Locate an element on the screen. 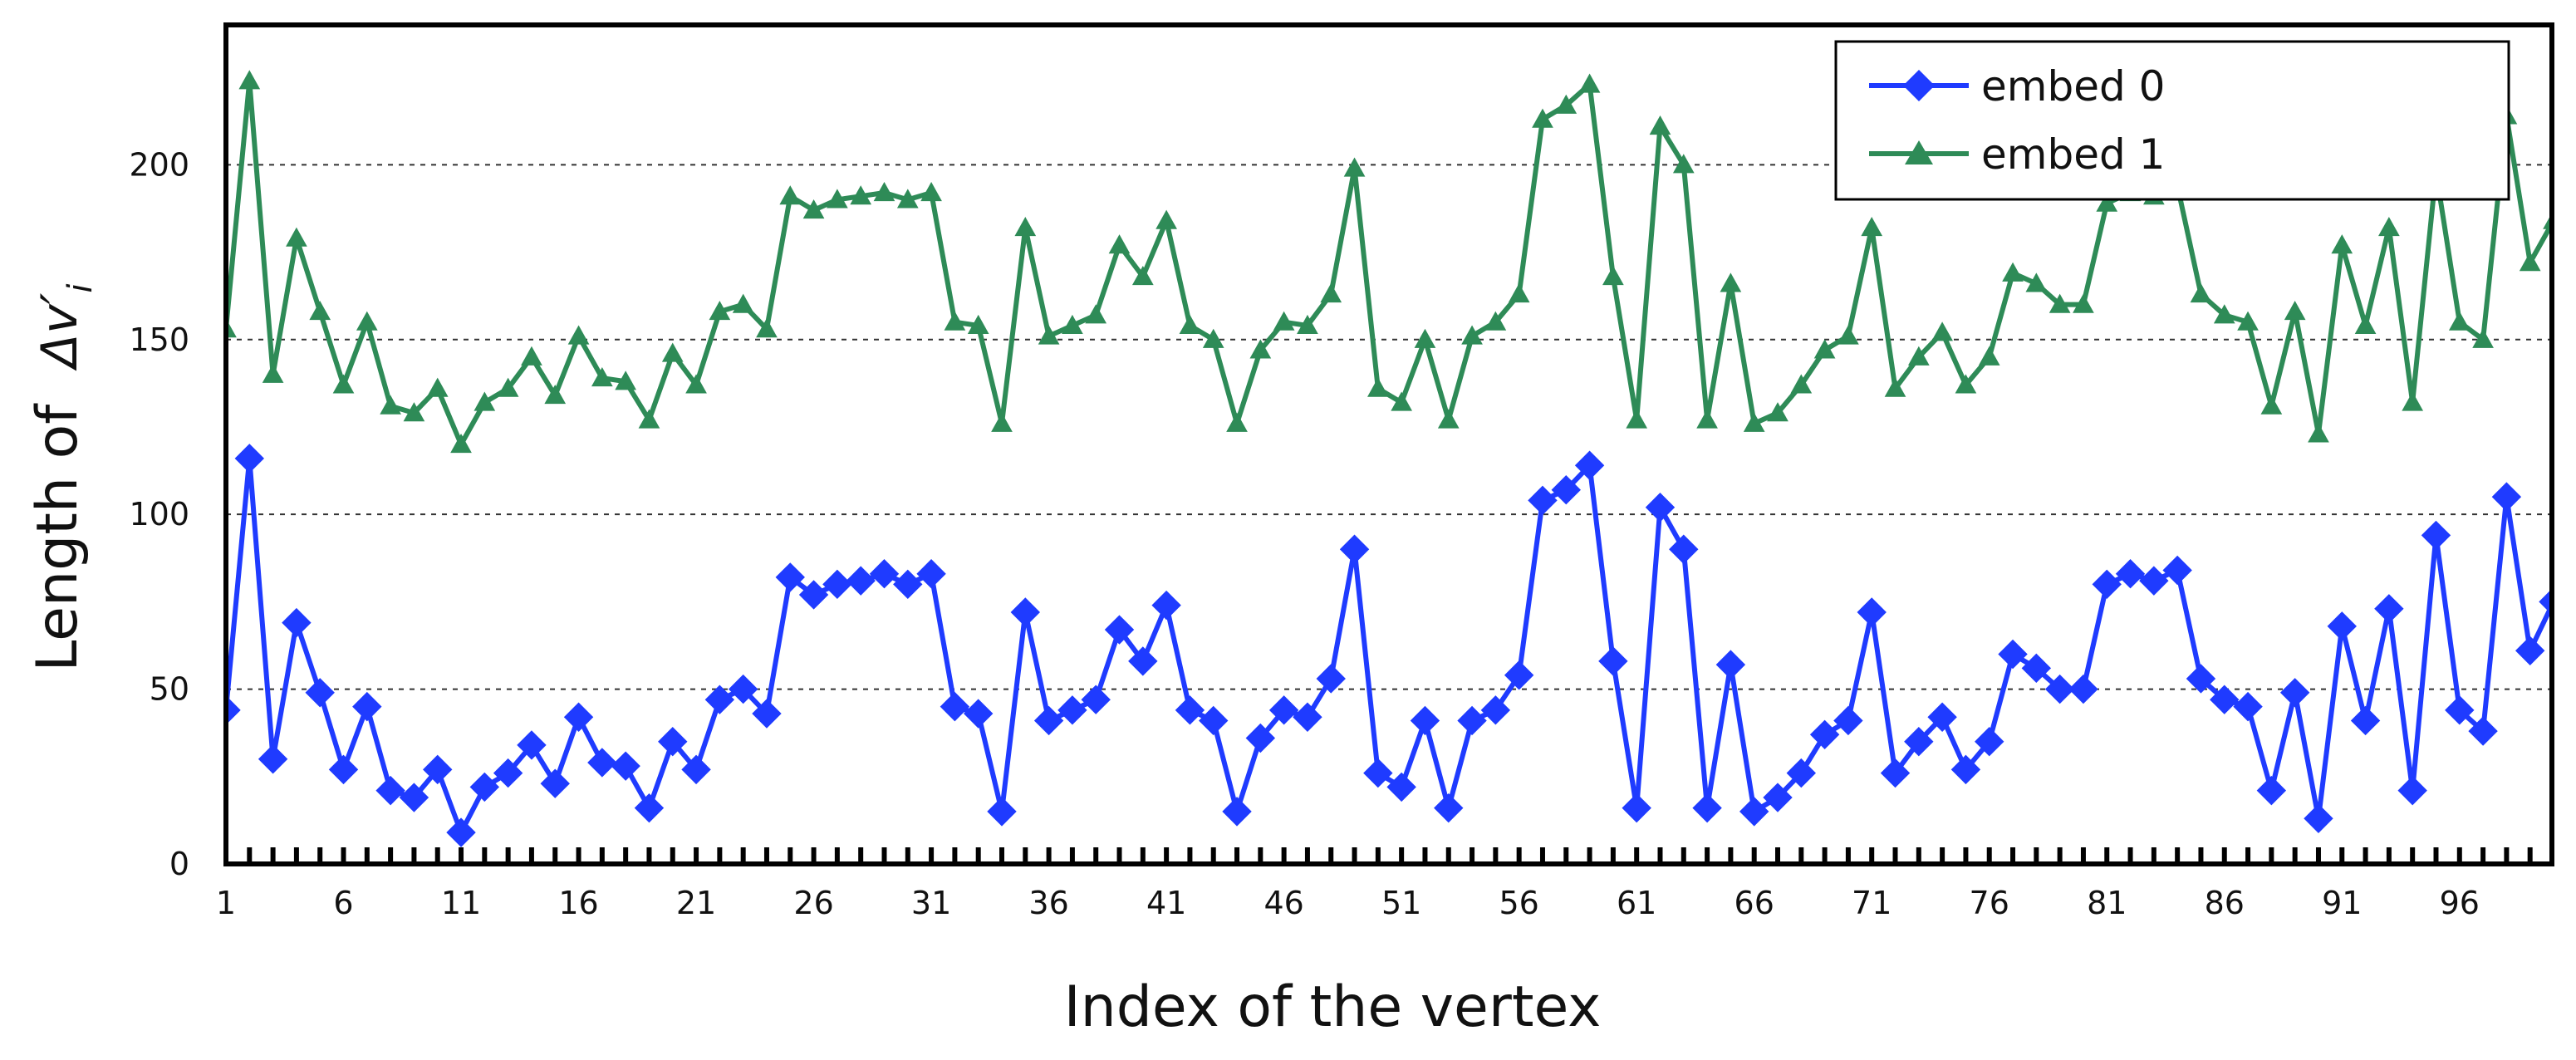 The height and width of the screenshot is (1060, 2576). y-axis-title: Length of Δv′i is located at coordinates (62, 477).